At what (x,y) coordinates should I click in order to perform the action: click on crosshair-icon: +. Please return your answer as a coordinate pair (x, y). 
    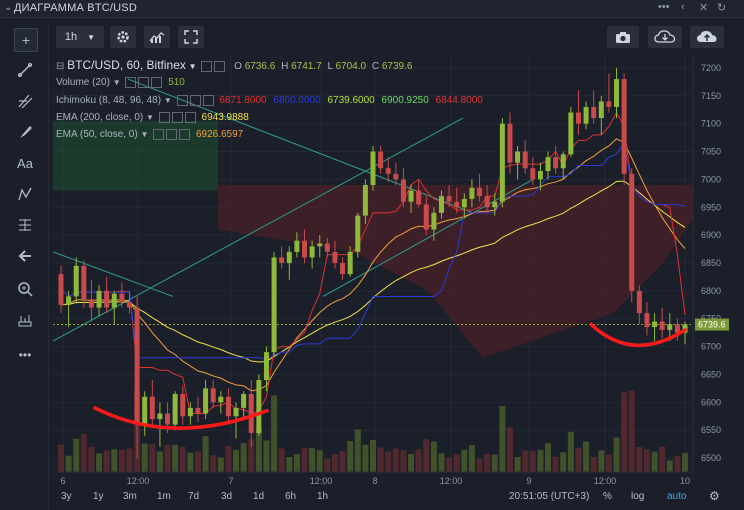
    Looking at the image, I should click on (26, 40).